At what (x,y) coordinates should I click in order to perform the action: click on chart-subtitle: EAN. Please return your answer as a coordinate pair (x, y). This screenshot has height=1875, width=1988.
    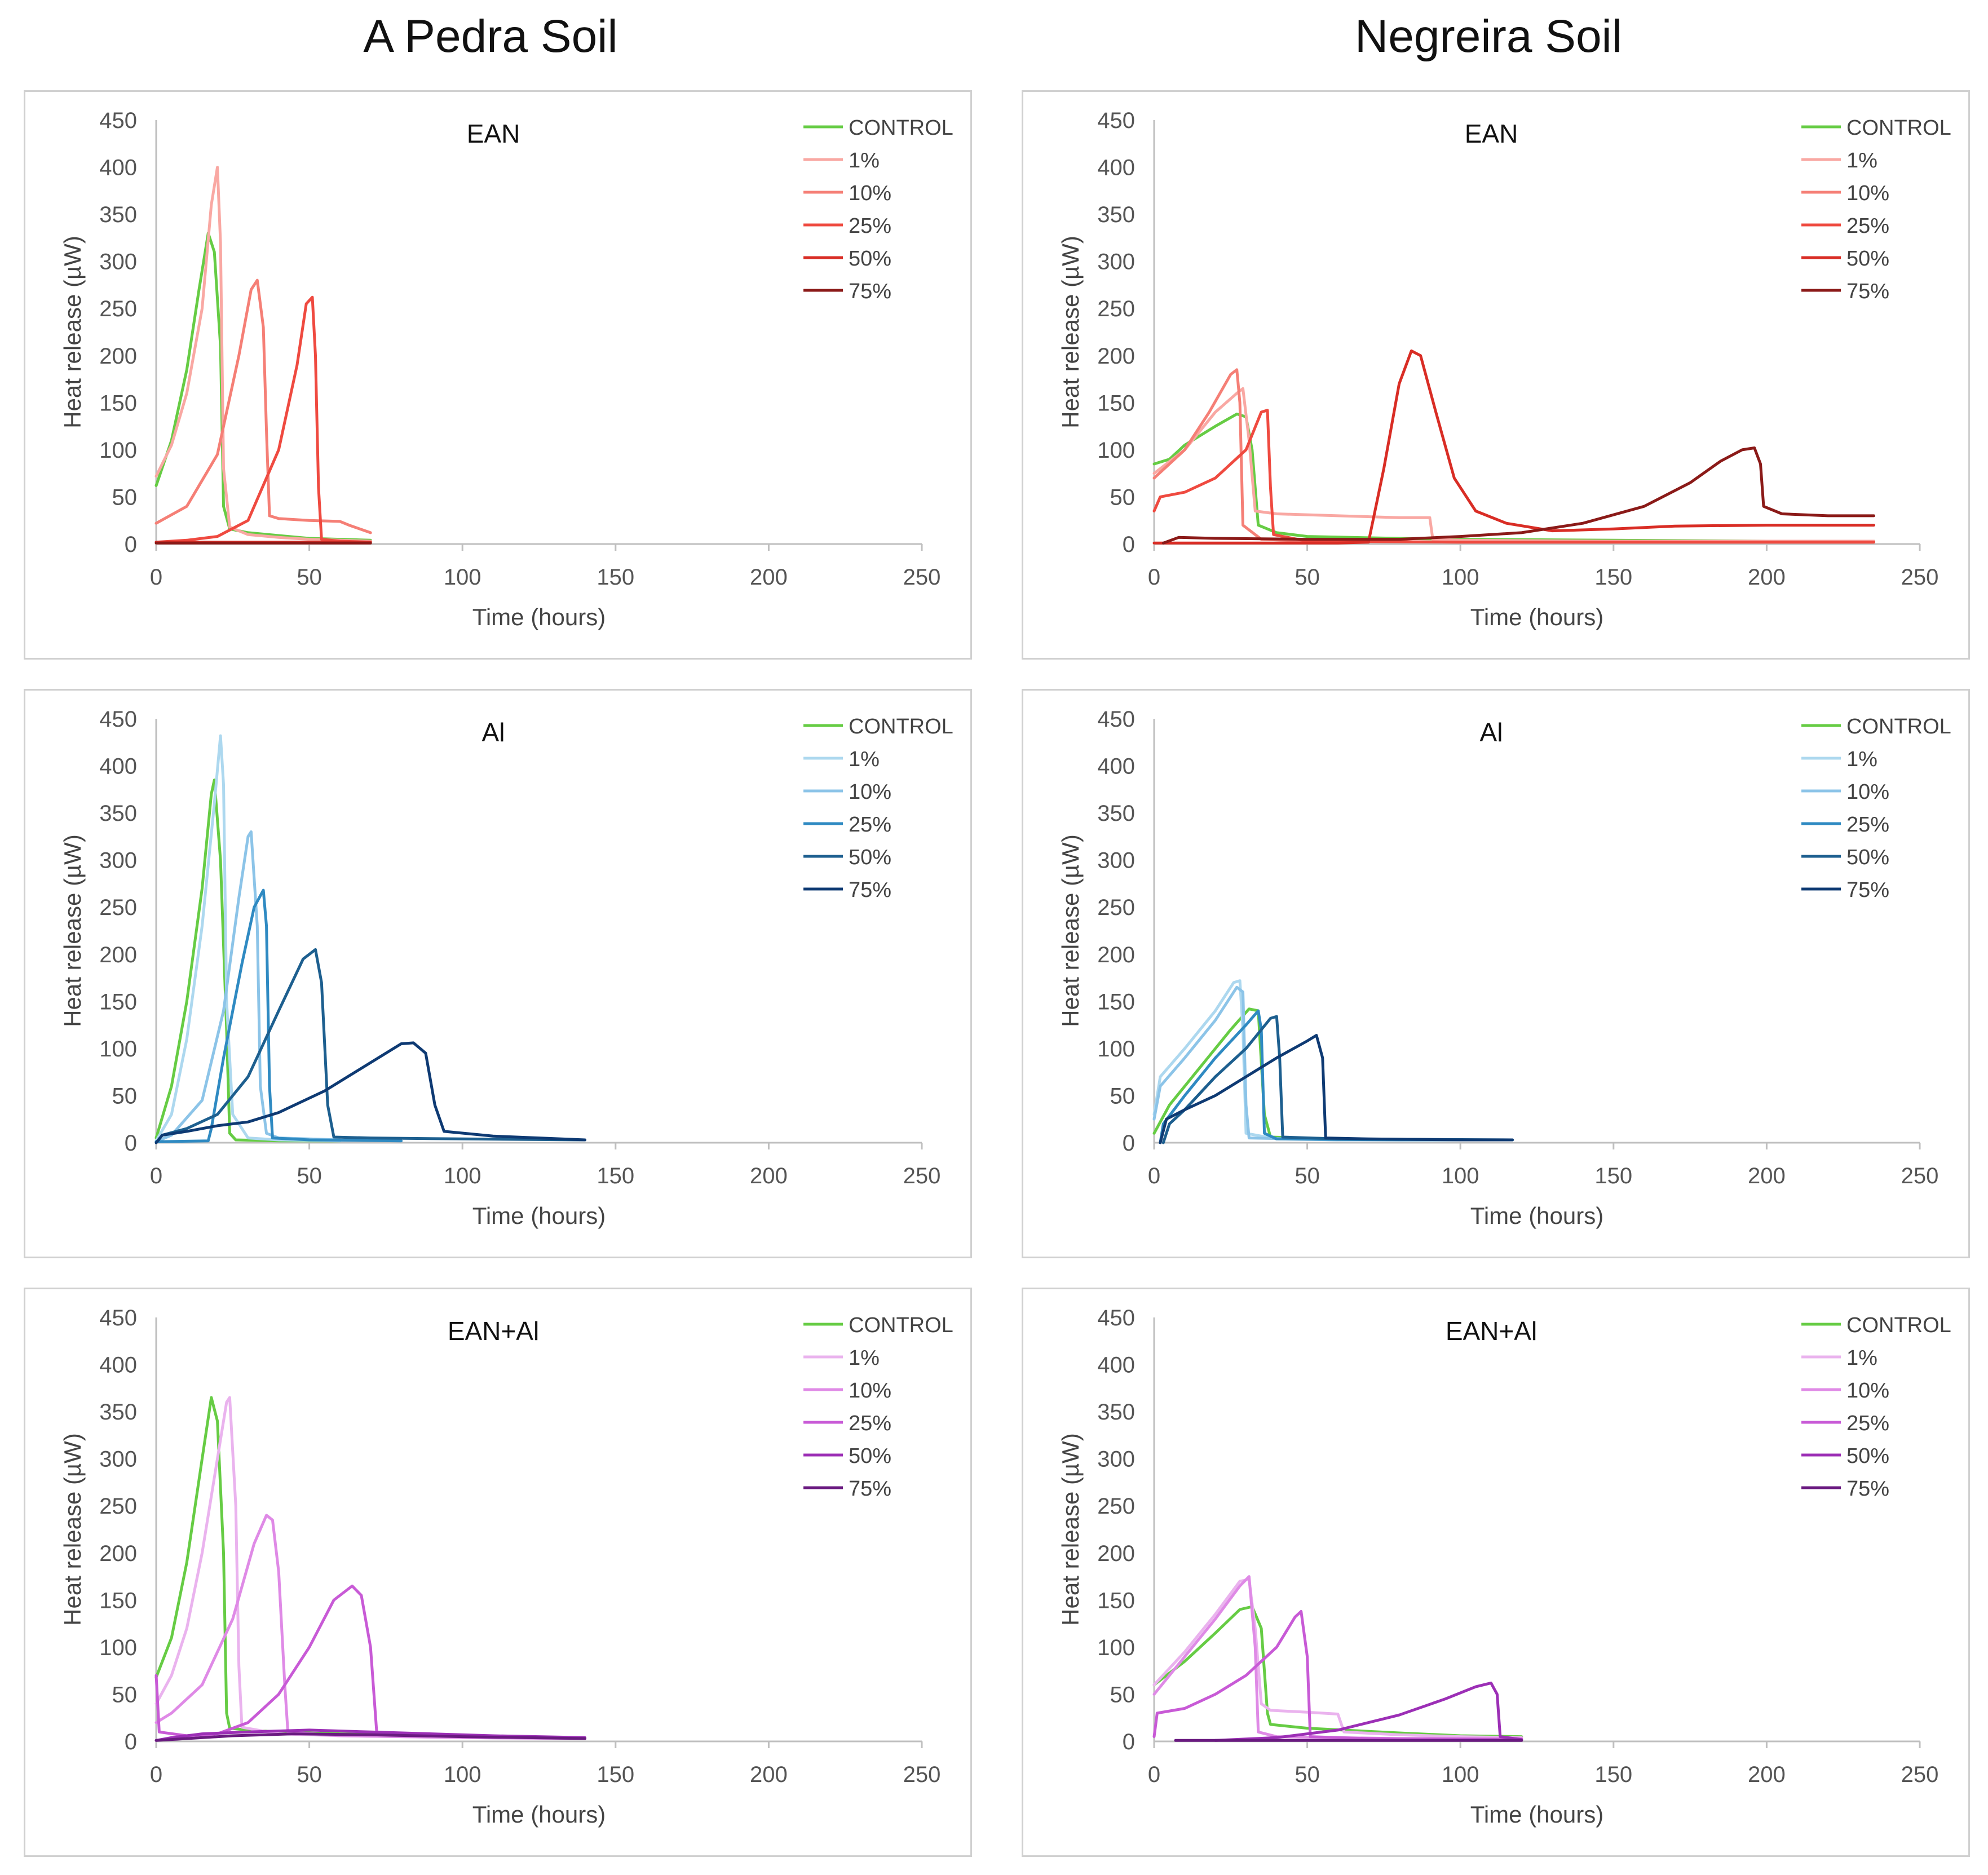
    Looking at the image, I should click on (493, 134).